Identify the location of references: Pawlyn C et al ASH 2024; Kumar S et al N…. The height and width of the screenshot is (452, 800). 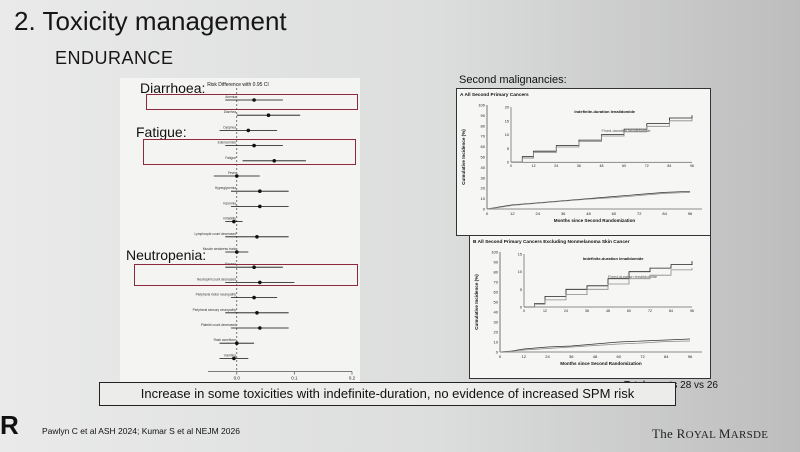
(141, 431).